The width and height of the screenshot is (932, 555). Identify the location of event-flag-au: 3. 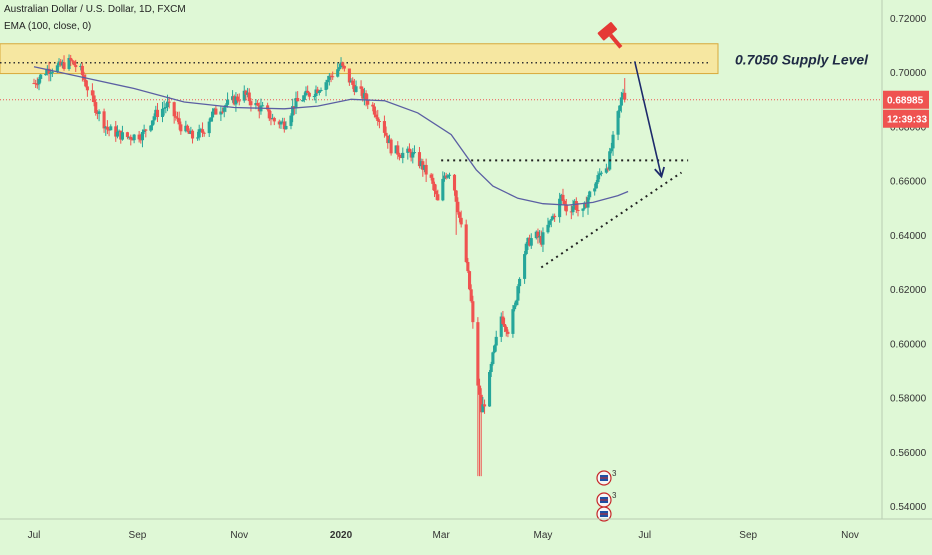
(606, 477).